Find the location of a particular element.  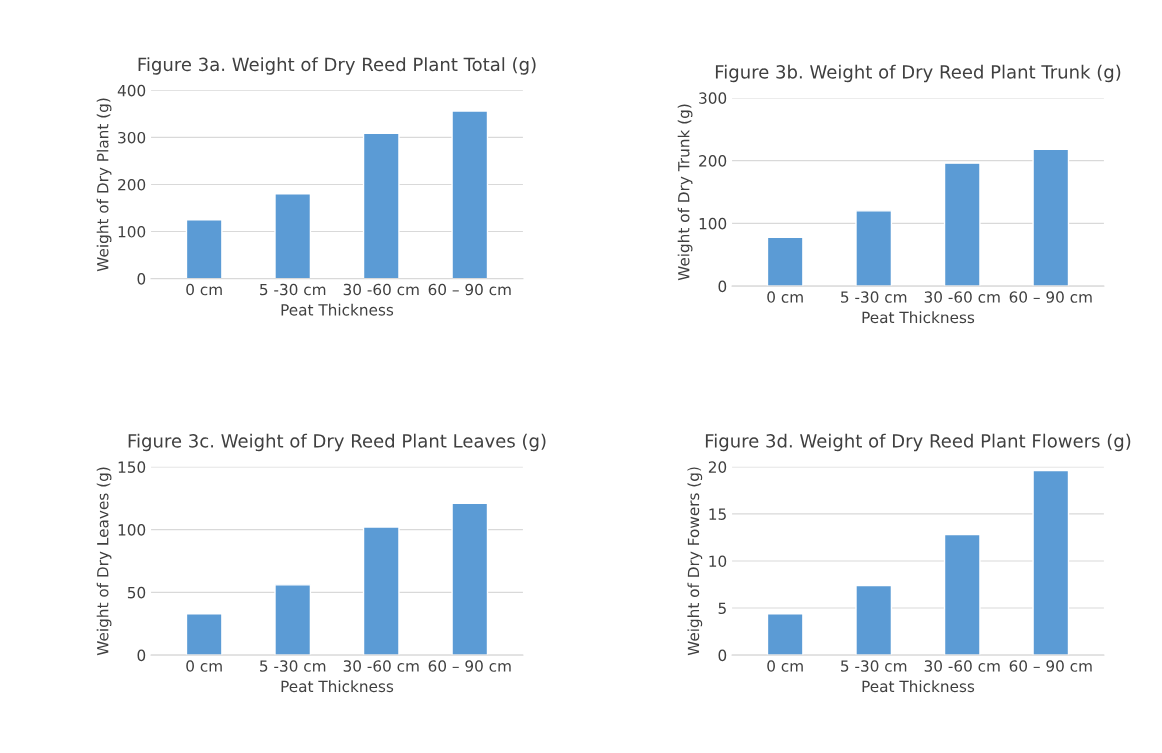

y-tick-label: 15 is located at coordinates (717, 514).